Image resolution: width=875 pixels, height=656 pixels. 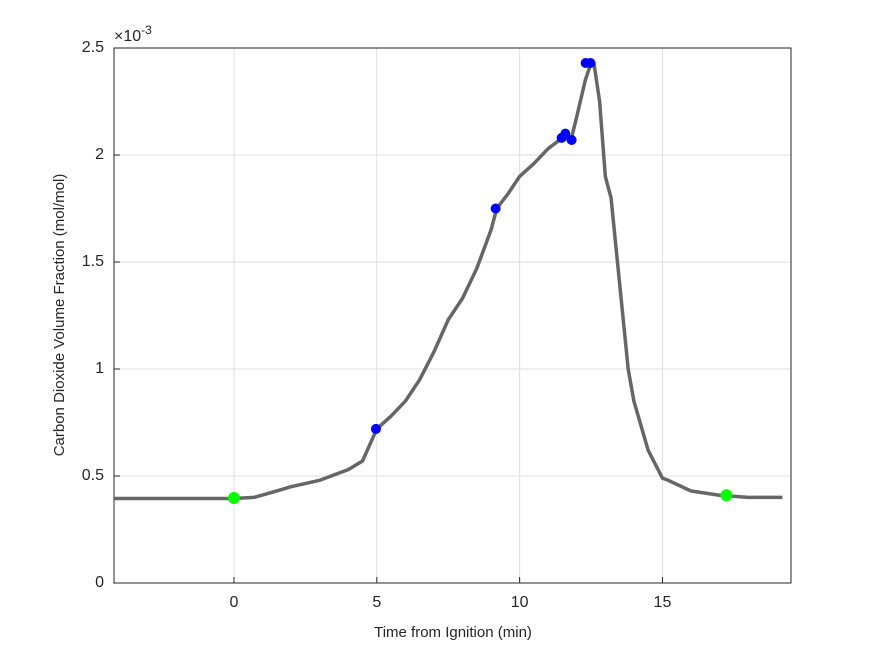 I want to click on y-tick-label: 2, so click(x=99, y=154).